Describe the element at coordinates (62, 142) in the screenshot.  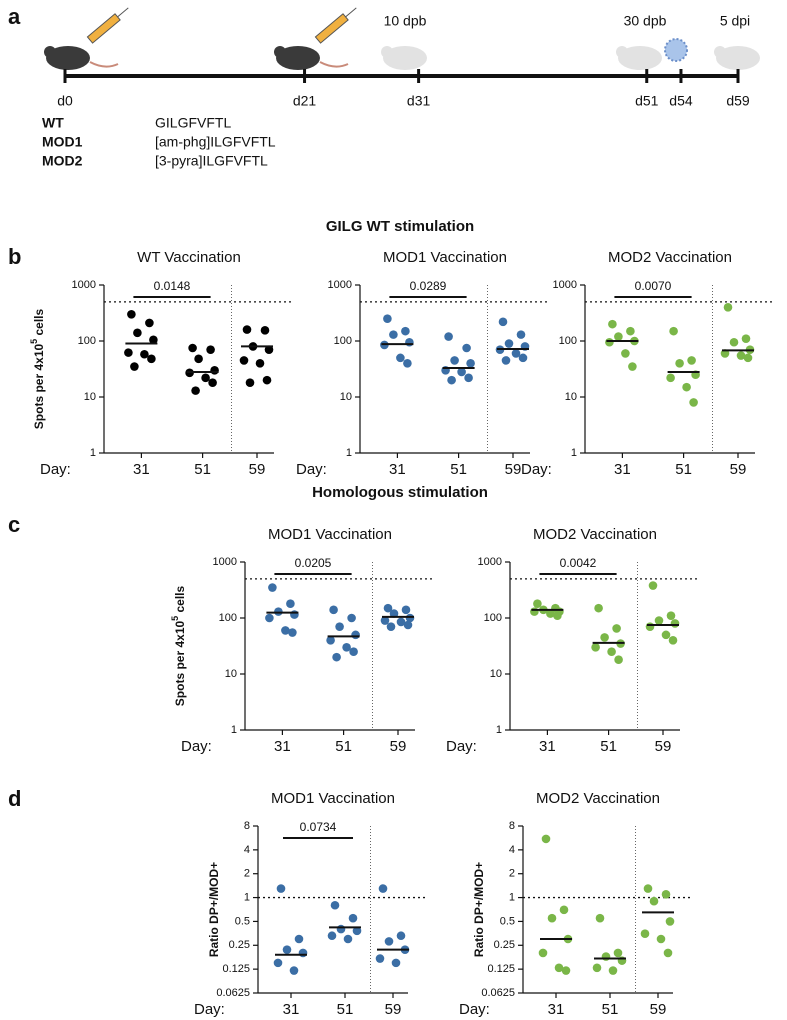
I see `peptide-name: MOD1` at that location.